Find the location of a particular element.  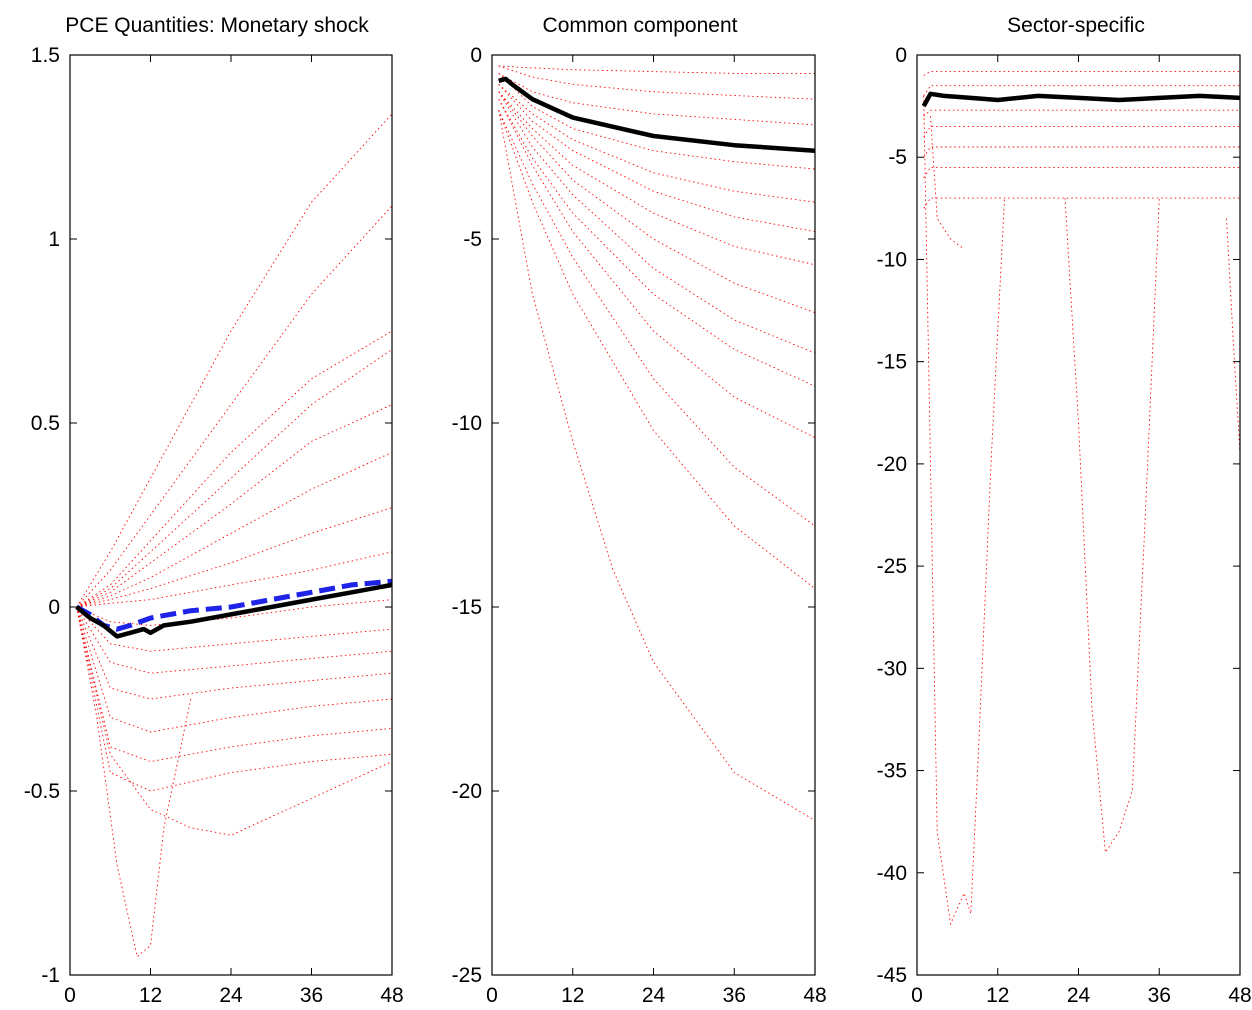

y-tick-label: -45 is located at coordinates (892, 975).